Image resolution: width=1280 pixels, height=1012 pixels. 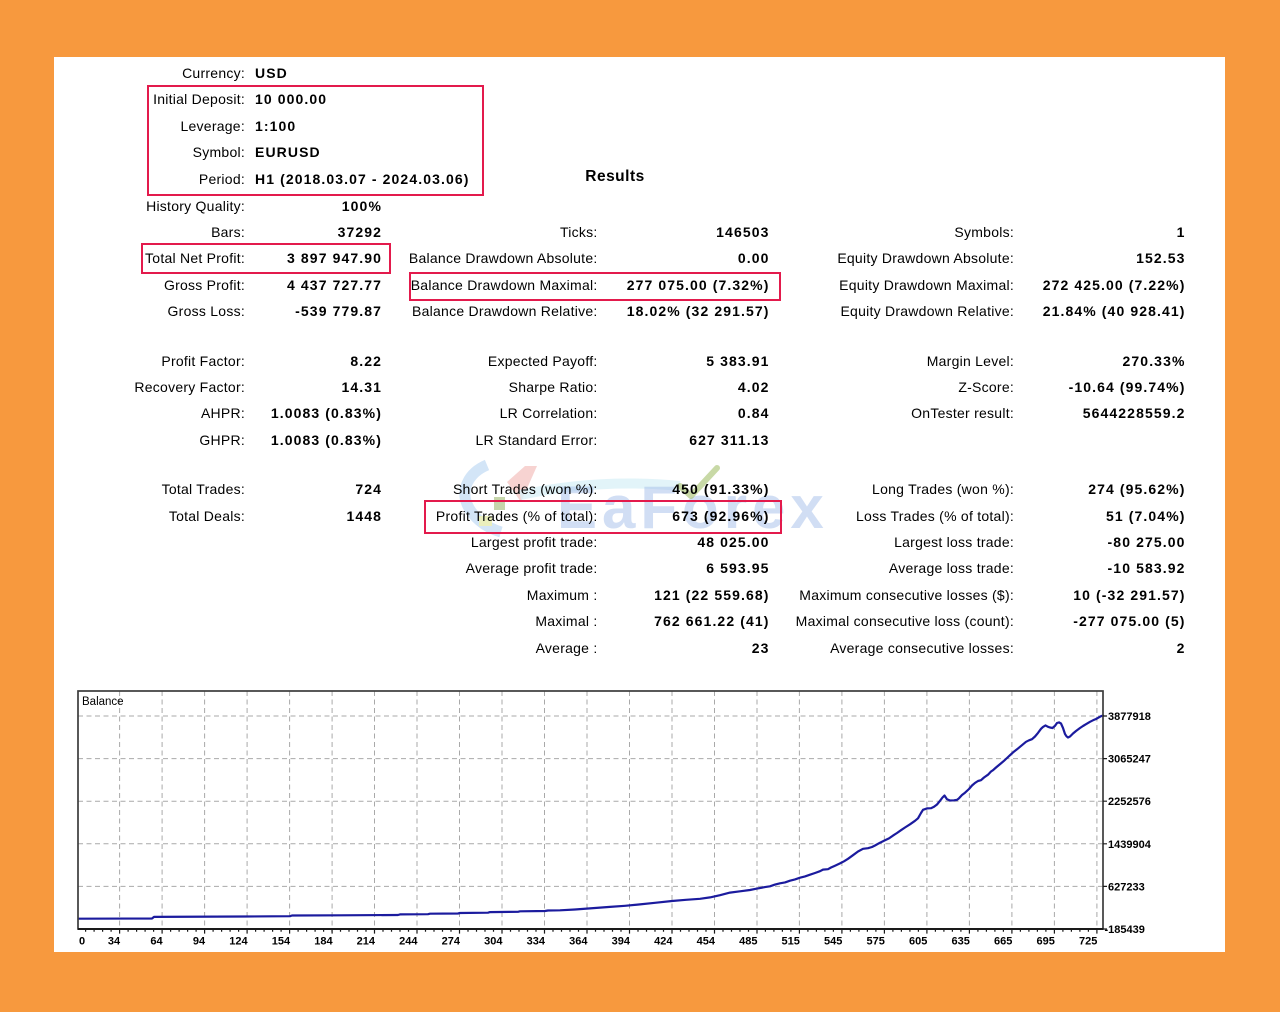 What do you see at coordinates (199, 942) in the screenshot?
I see `svg-text: 94` at bounding box center [199, 942].